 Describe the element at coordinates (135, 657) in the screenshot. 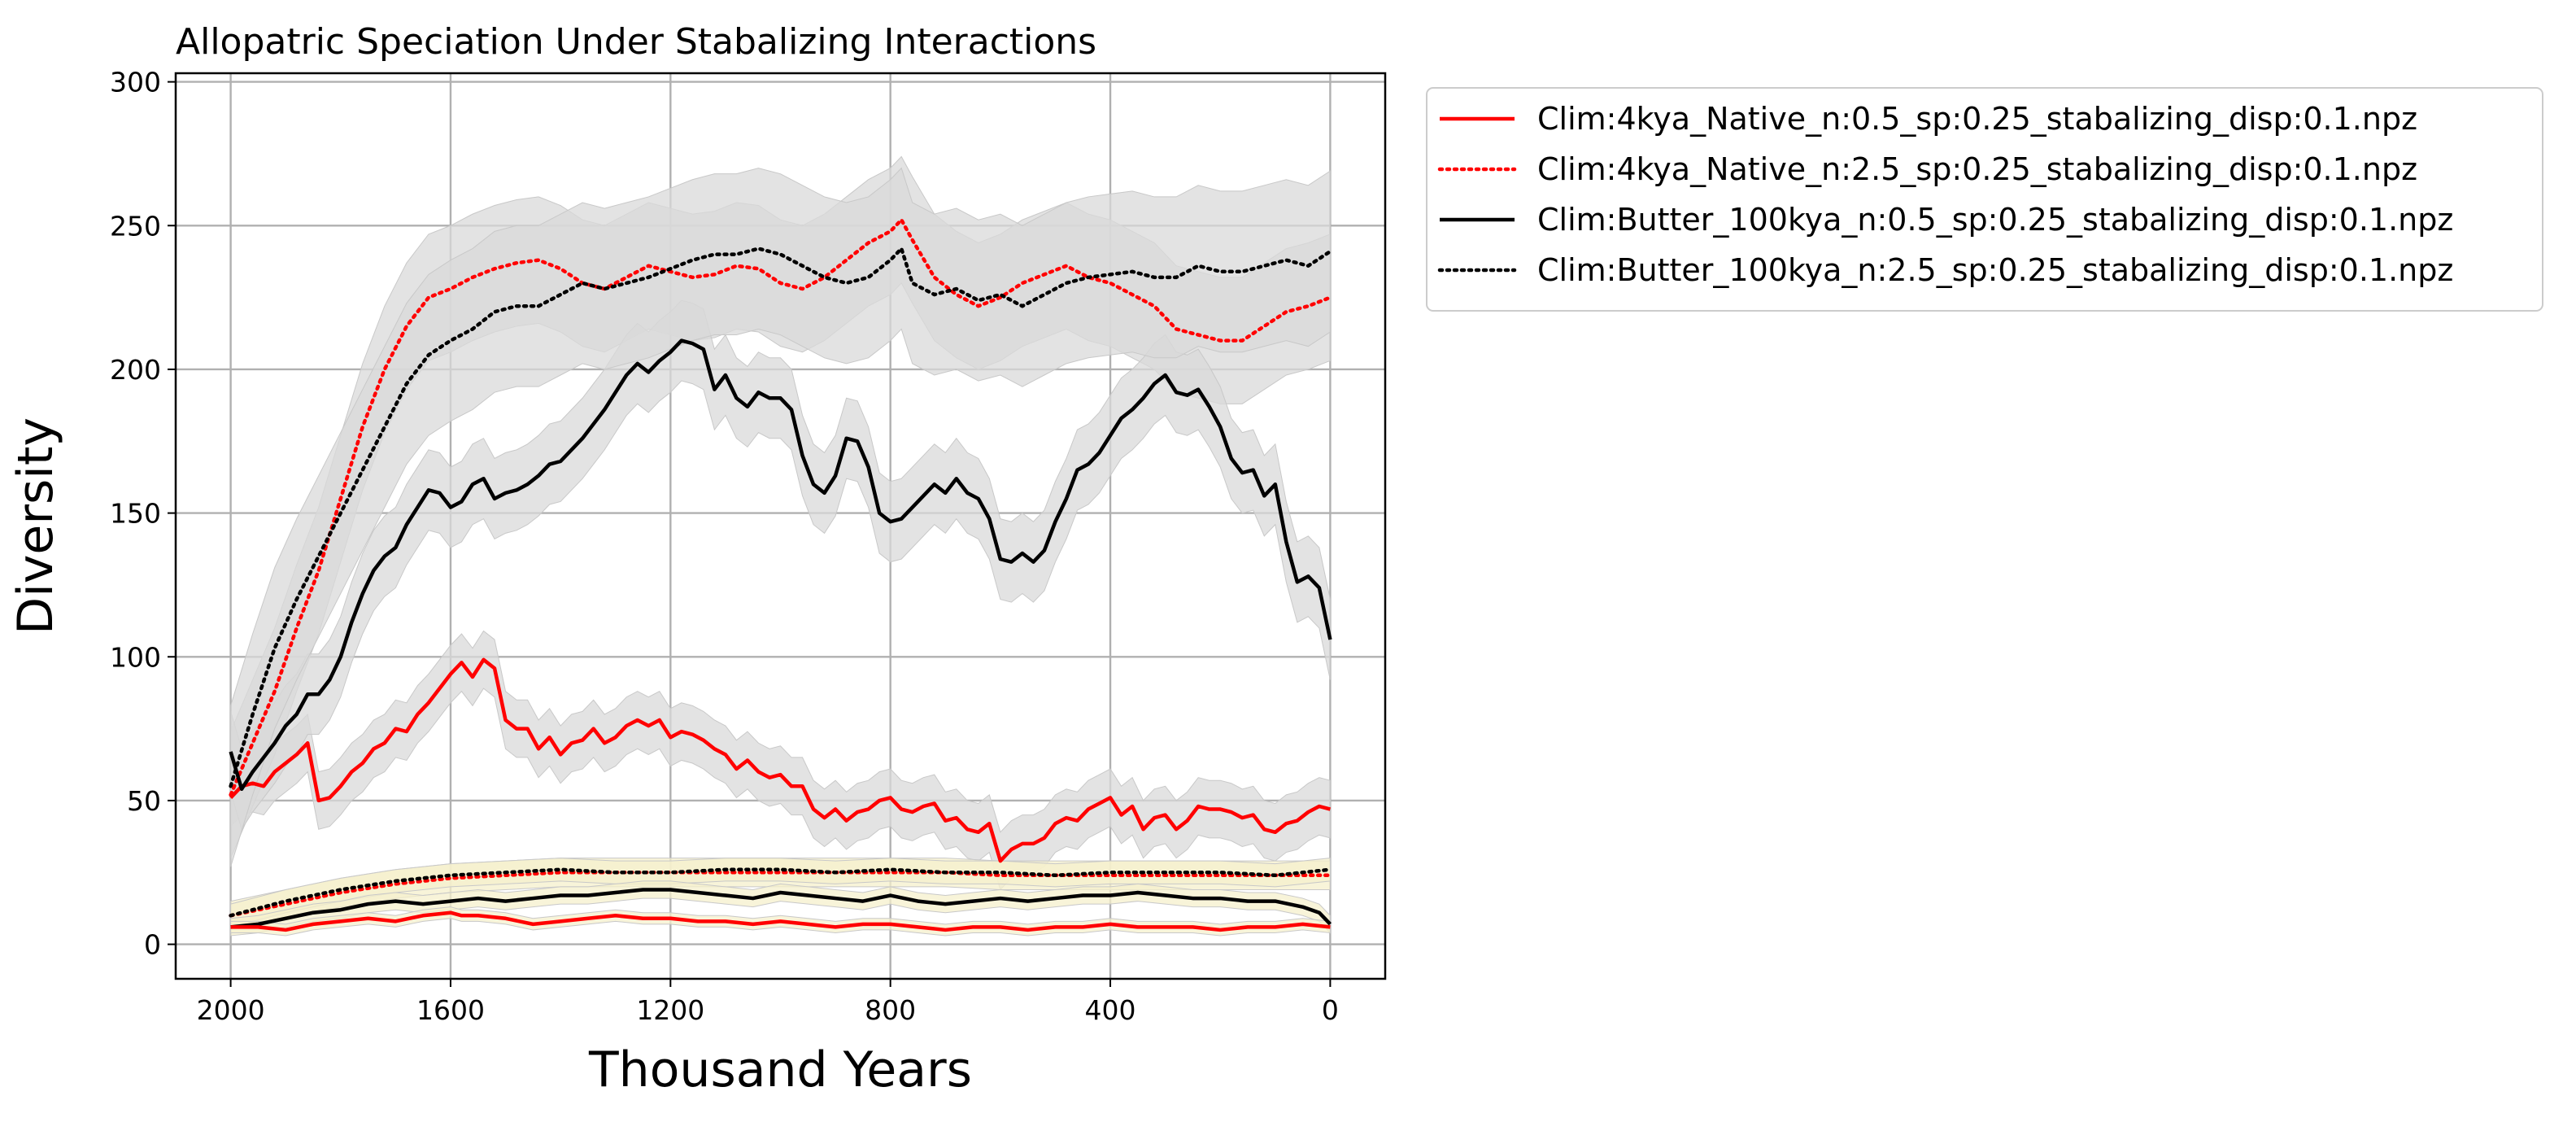

I see `y-tick-label: 100` at that location.